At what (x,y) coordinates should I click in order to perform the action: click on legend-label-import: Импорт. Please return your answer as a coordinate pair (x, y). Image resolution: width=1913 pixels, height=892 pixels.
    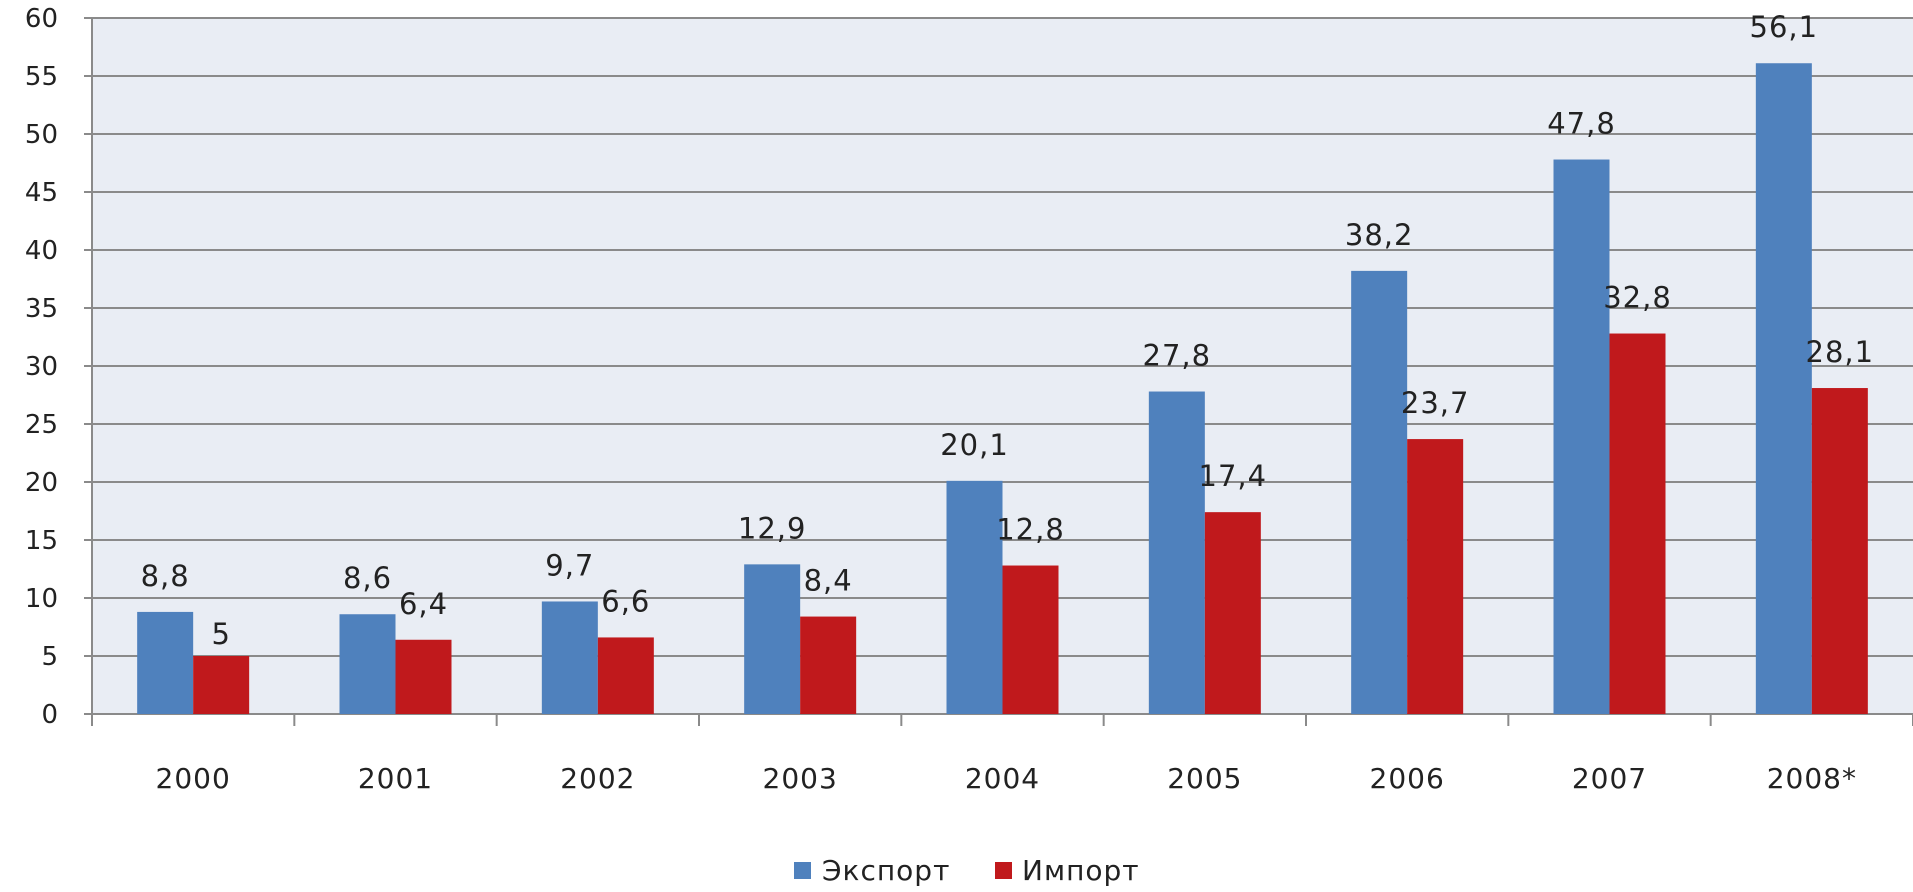
    Looking at the image, I should click on (1081, 870).